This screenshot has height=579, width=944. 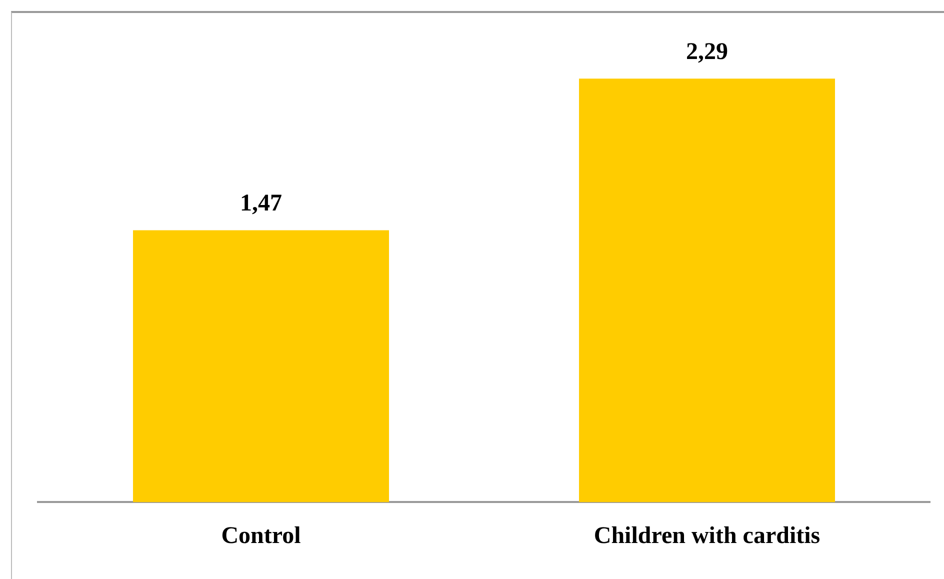 I want to click on x-tick-label: Control, so click(x=261, y=535).